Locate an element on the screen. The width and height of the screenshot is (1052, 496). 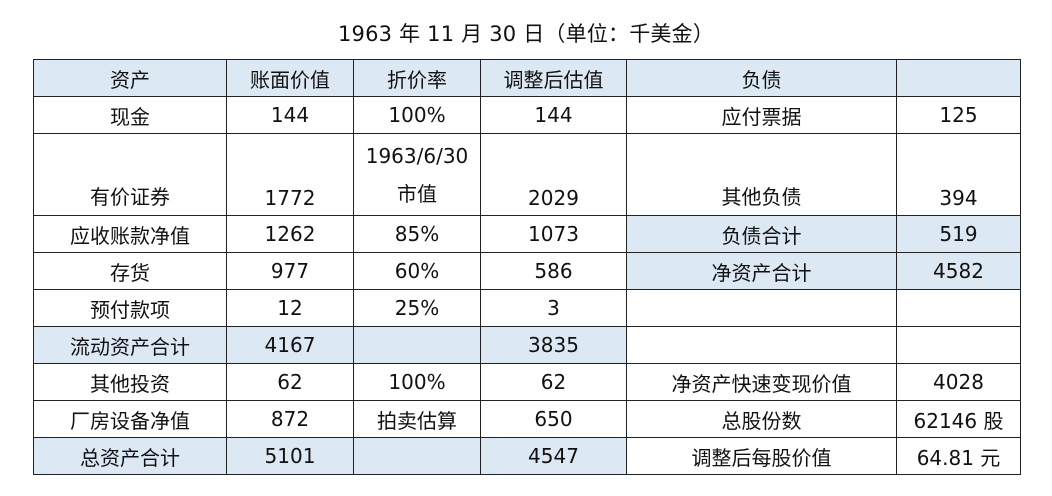
header-assets: 资产 is located at coordinates (130, 78).